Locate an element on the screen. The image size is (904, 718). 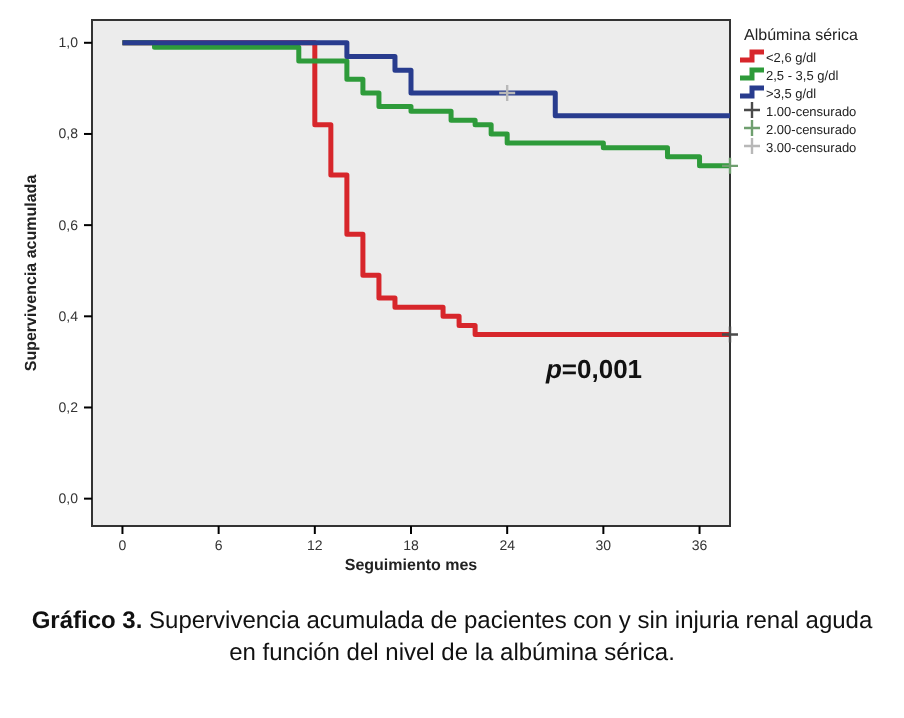
legend-title: Albúmina sérica is located at coordinates (801, 35).